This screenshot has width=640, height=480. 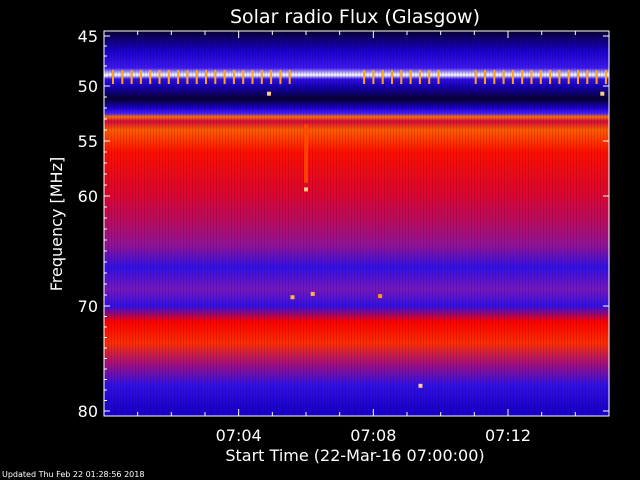 What do you see at coordinates (73, 474) in the screenshot?
I see `updated-footer: Updated Thu Feb 22 01:28:56 2018` at bounding box center [73, 474].